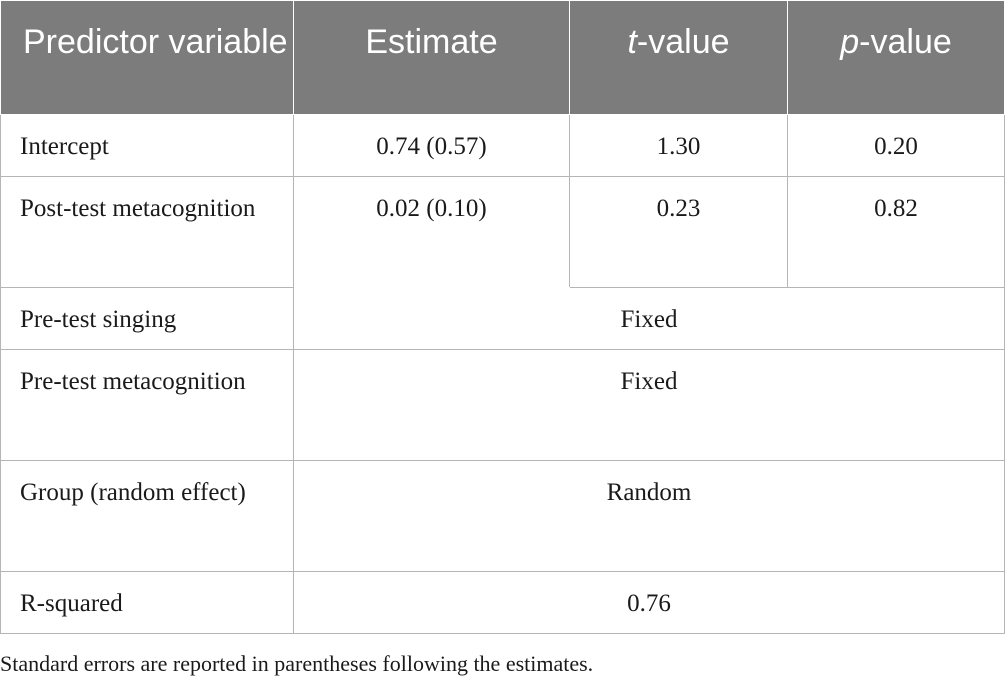  I want to click on header-predictor-variable: Predictor variable, so click(147, 57).